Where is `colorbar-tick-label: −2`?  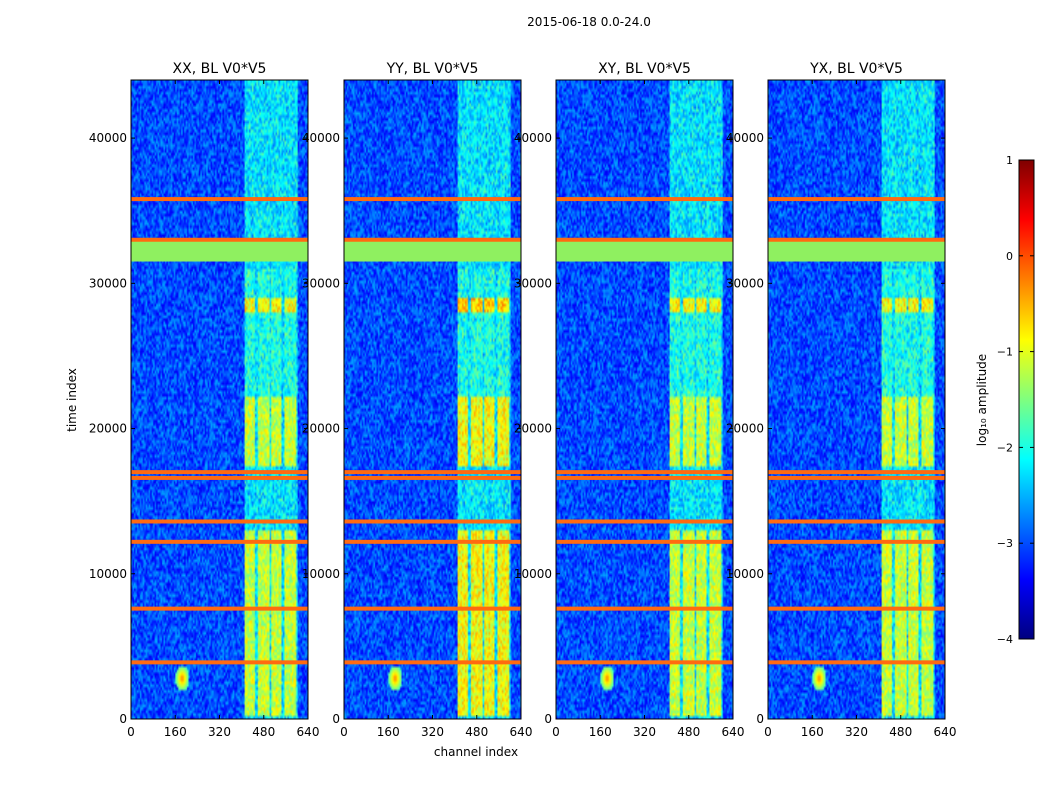
colorbar-tick-label: −2 is located at coordinates (1005, 447).